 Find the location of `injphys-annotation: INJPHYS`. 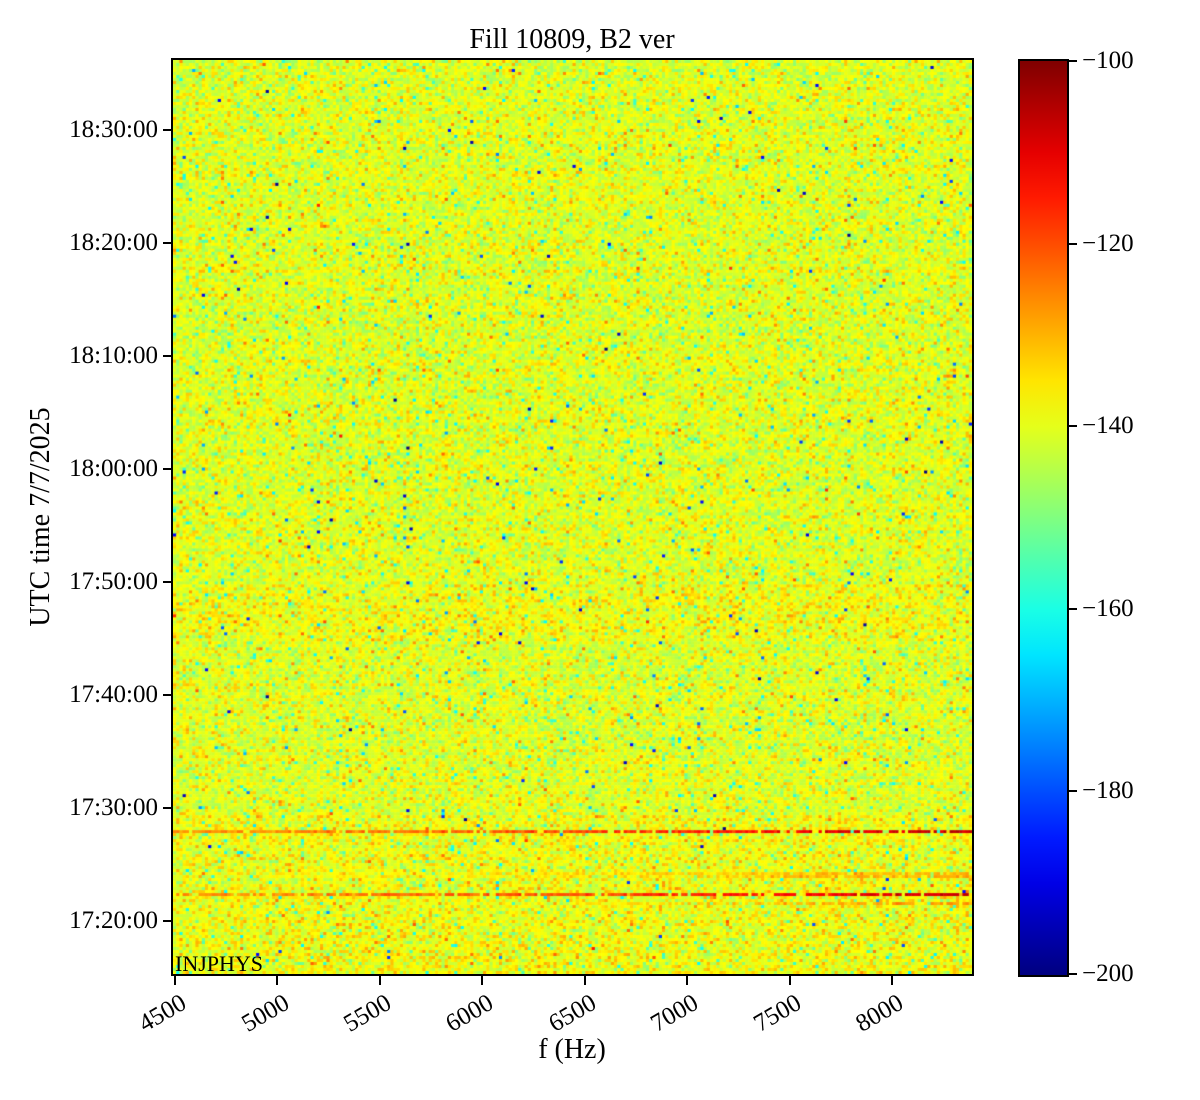

injphys-annotation: INJPHYS is located at coordinates (219, 963).